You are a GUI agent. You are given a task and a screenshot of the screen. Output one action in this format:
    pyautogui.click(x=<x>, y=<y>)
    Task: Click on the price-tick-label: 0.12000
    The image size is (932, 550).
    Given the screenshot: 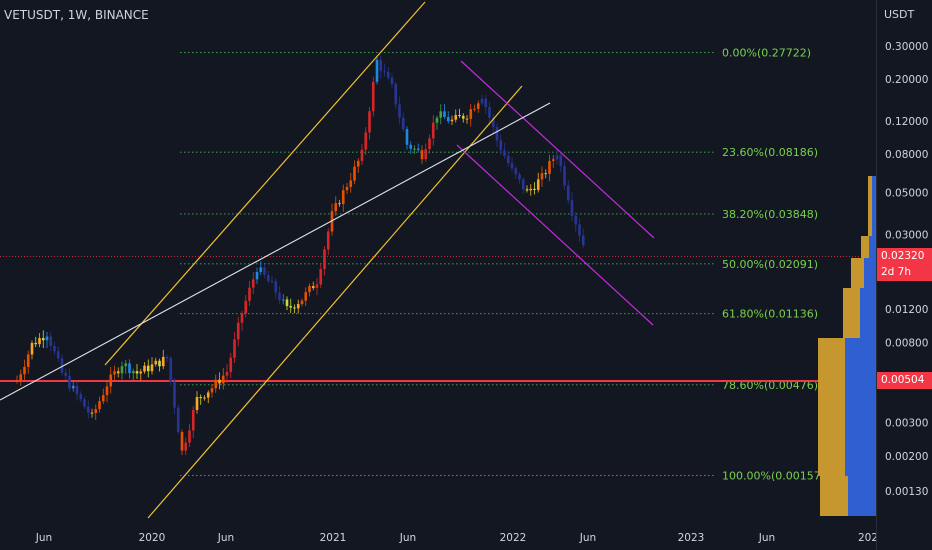 What is the action you would take?
    pyautogui.click(x=906, y=122)
    